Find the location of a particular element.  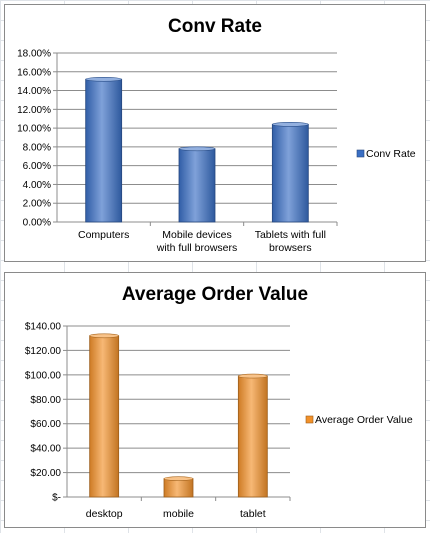

chart-title: Average Order Value is located at coordinates (215, 294).